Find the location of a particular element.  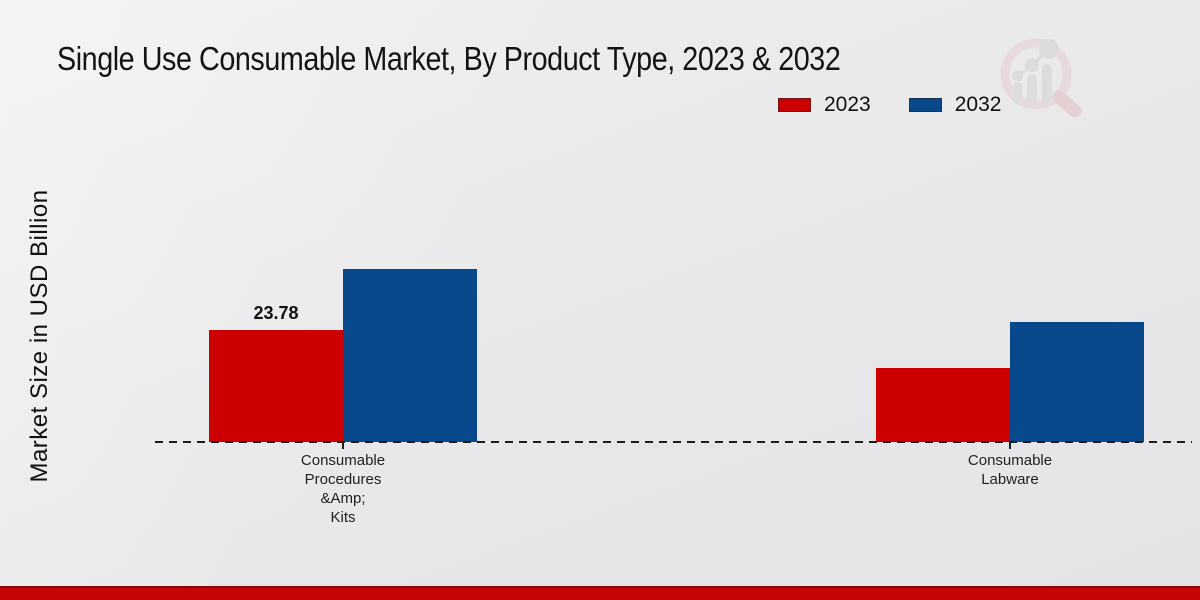

legend-label-2023: 2023 is located at coordinates (847, 104).